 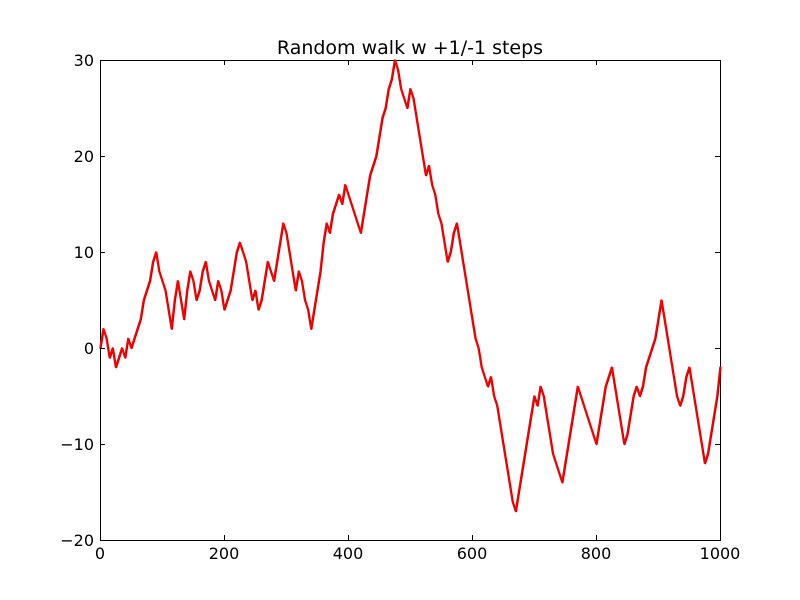 What do you see at coordinates (596, 553) in the screenshot?
I see `x-tick-label-800: 800` at bounding box center [596, 553].